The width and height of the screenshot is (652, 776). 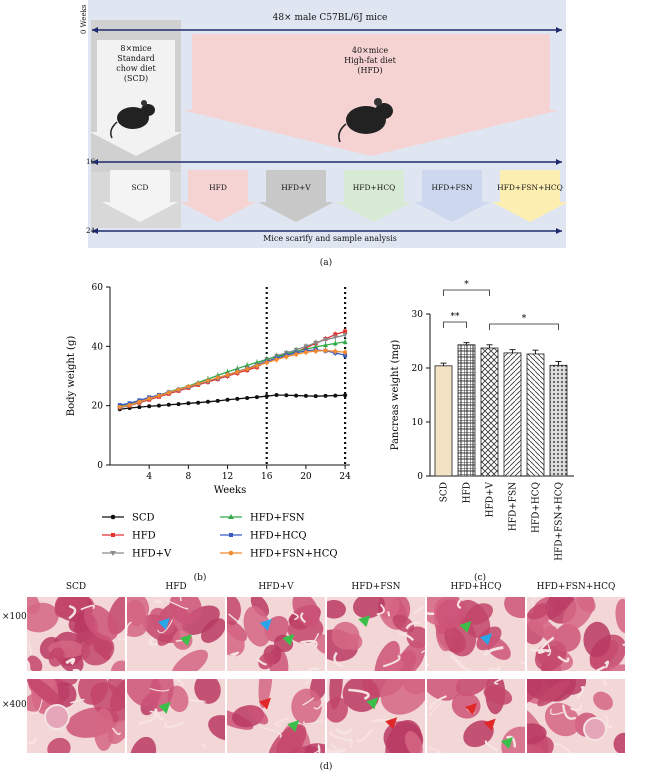 What do you see at coordinates (345, 477) in the screenshot?
I see `x-tick-label: 24` at bounding box center [345, 477].